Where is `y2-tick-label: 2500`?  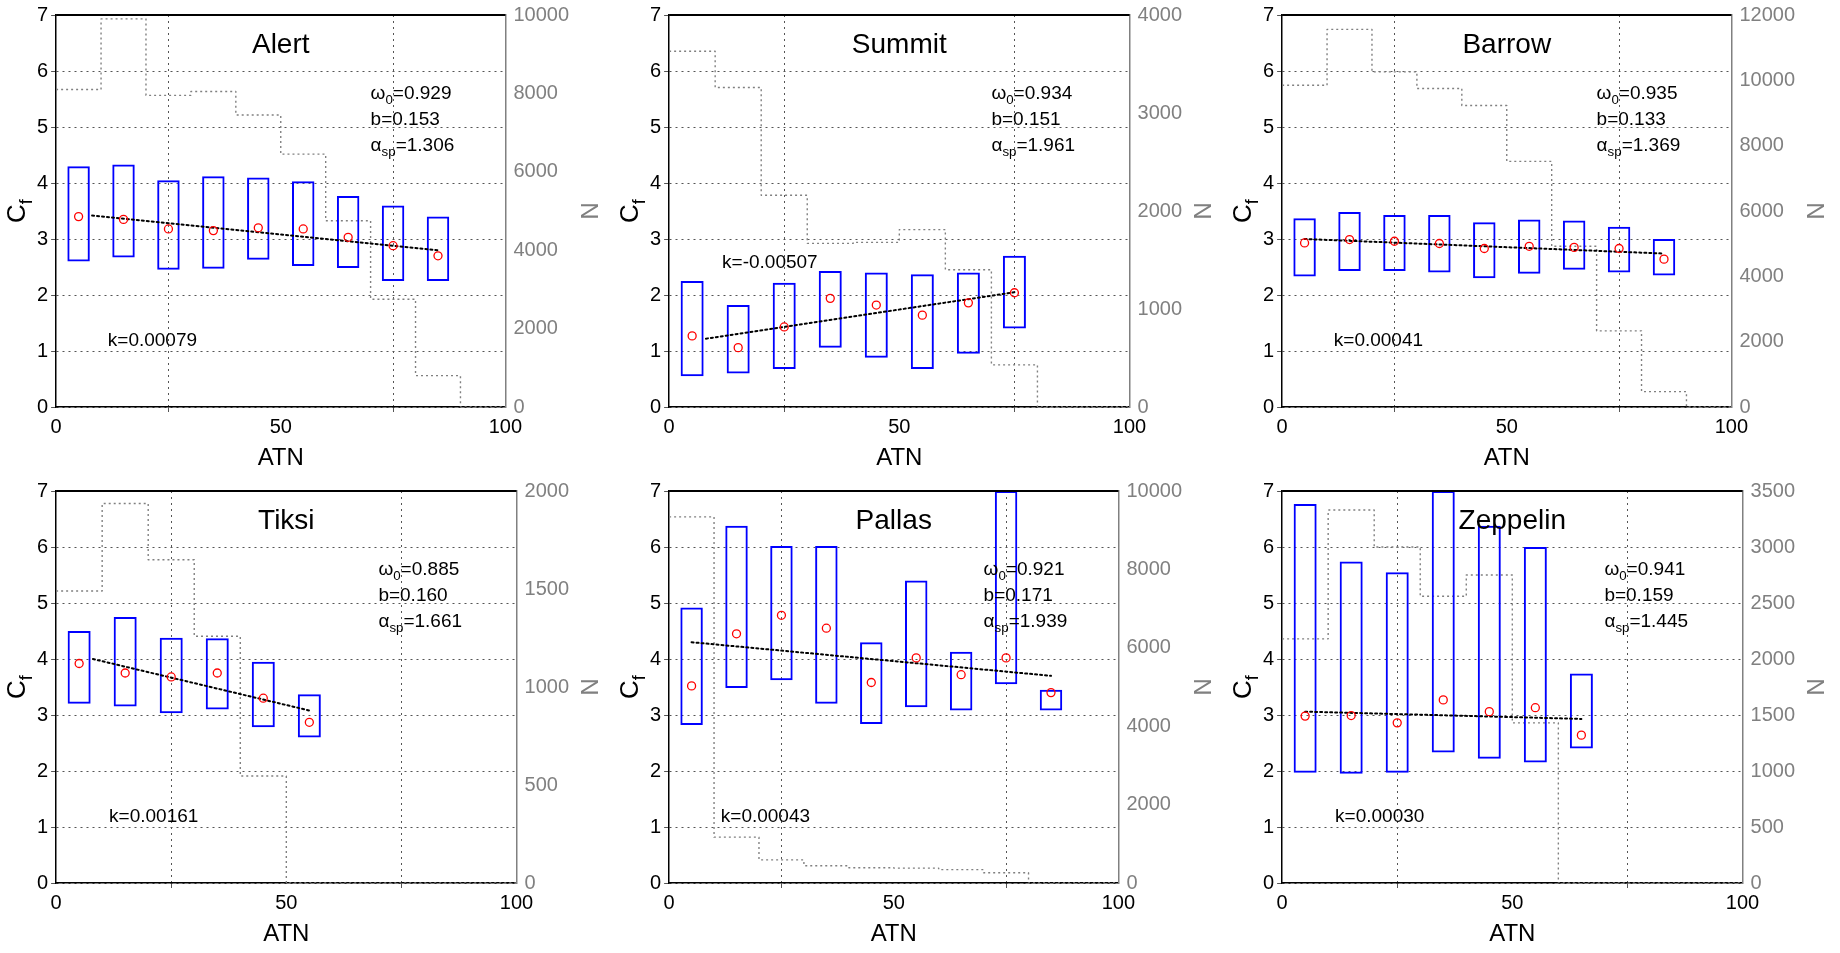 y2-tick-label: 2500 is located at coordinates (1773, 601).